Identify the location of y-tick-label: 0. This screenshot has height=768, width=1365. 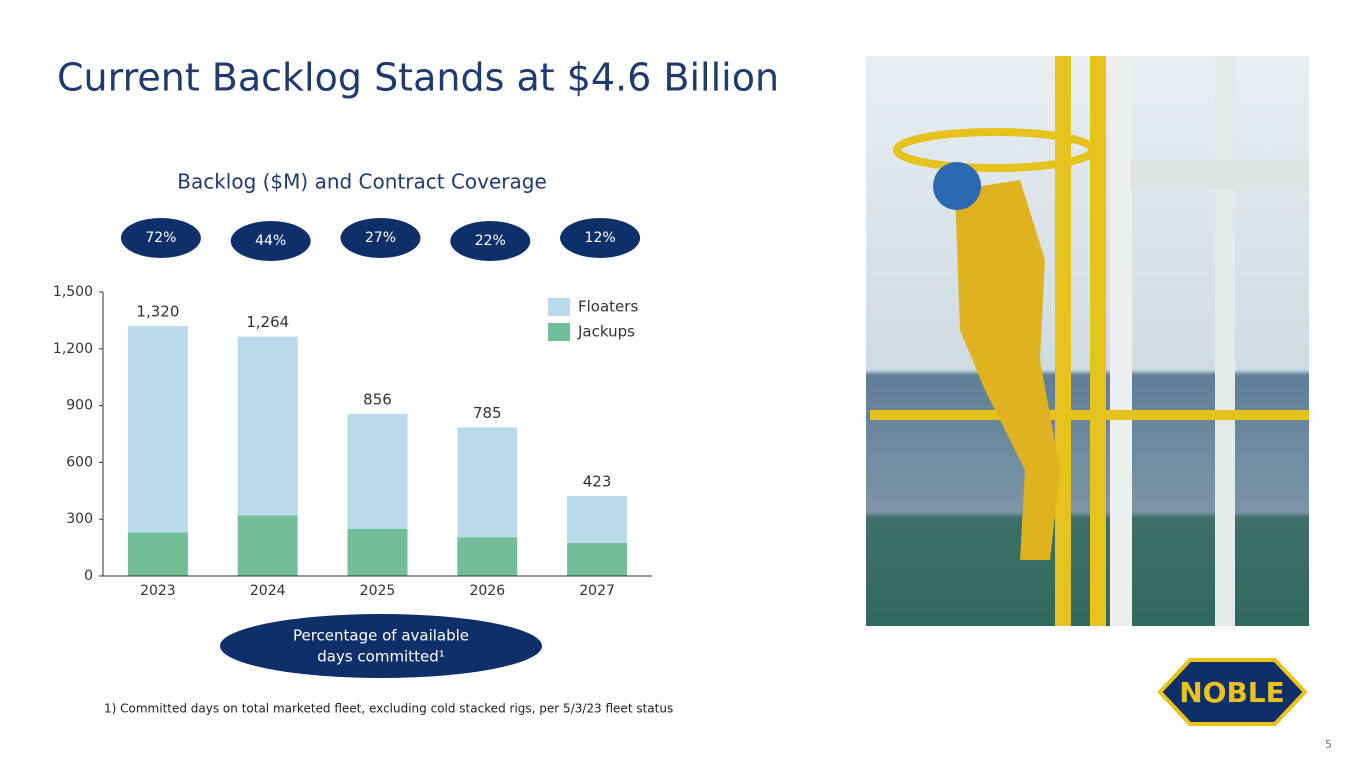
(88, 576).